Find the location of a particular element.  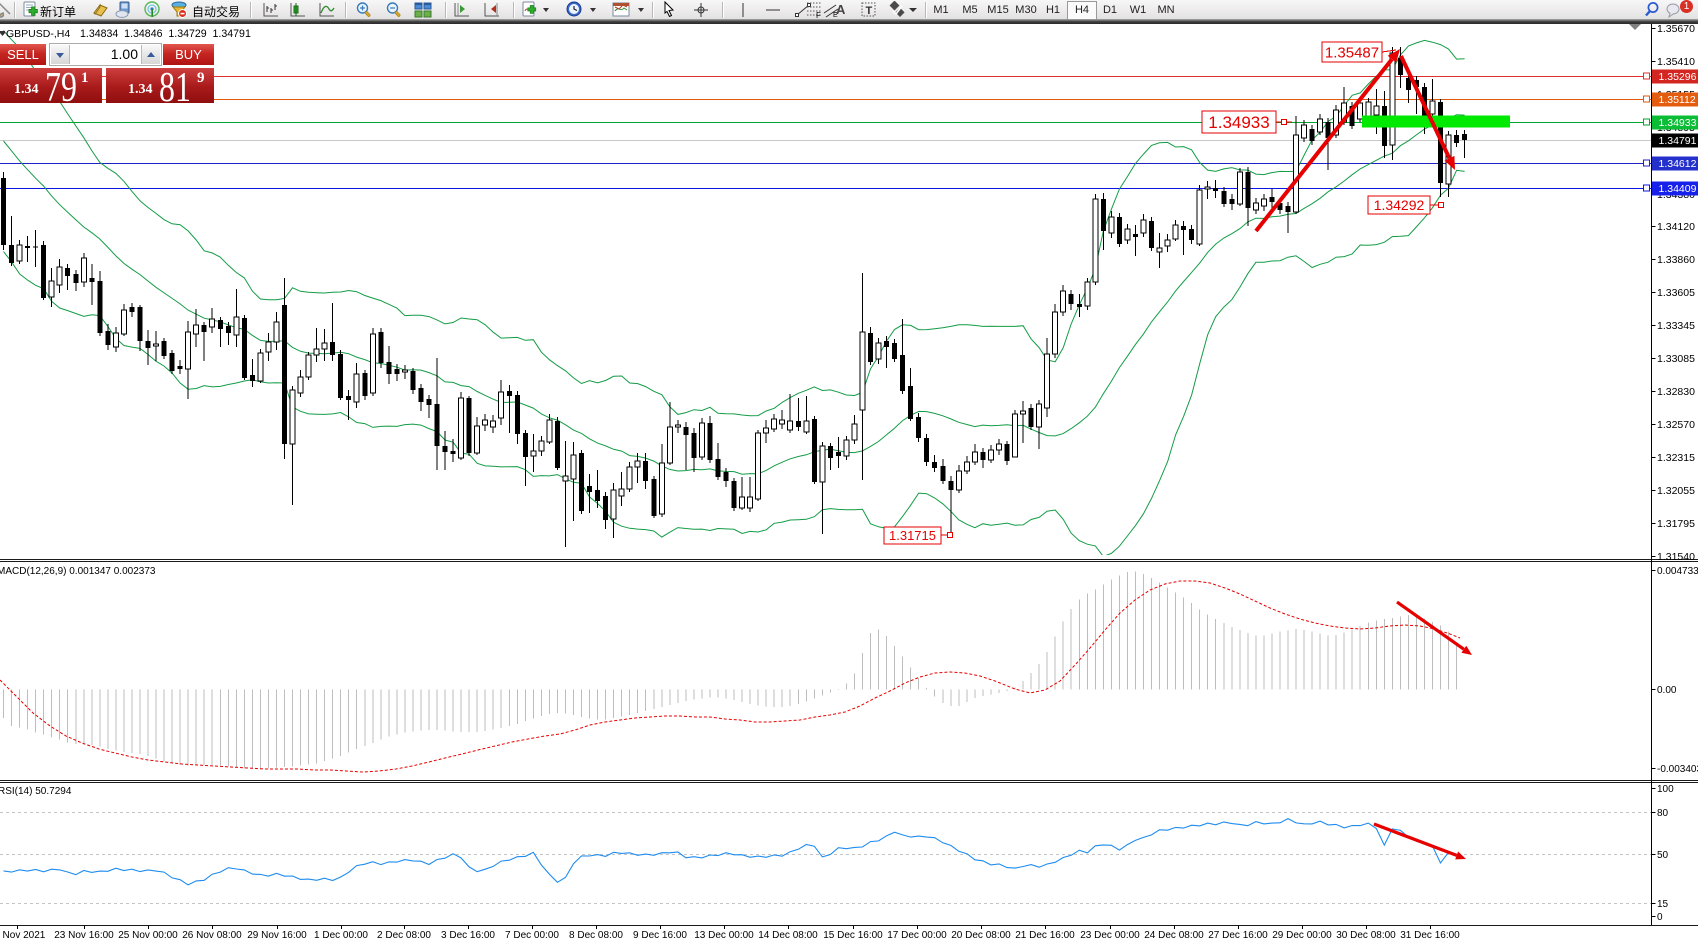

svg-text: F is located at coordinates (818, 15).